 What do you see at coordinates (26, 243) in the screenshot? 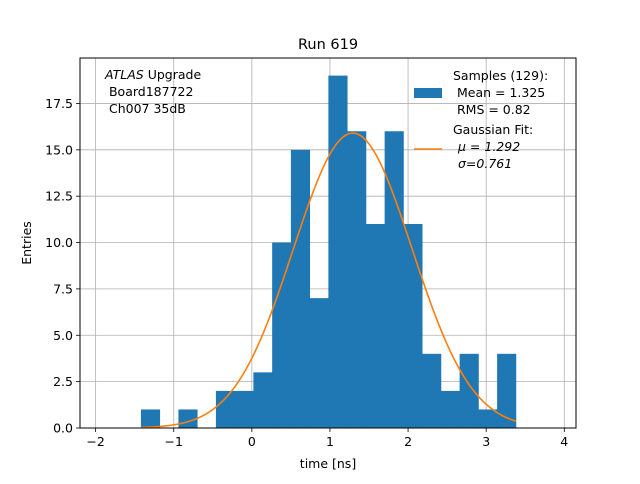
I see `y-axis-label: Entries` at bounding box center [26, 243].